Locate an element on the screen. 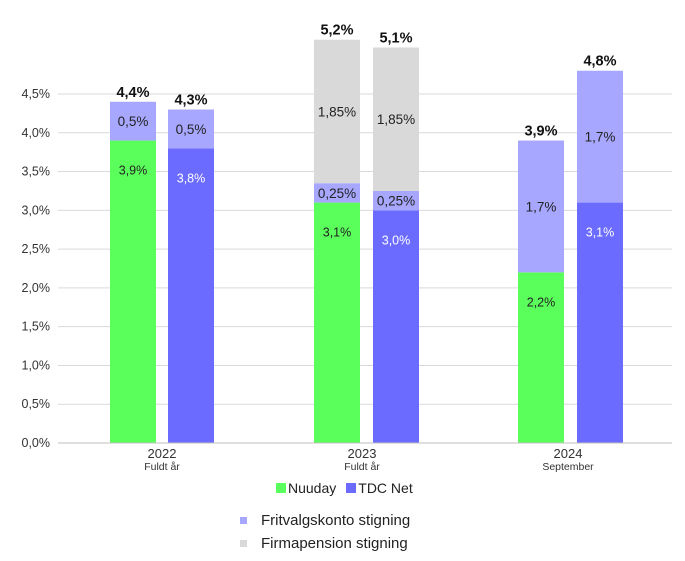  segment-label: 3,9% is located at coordinates (133, 171).